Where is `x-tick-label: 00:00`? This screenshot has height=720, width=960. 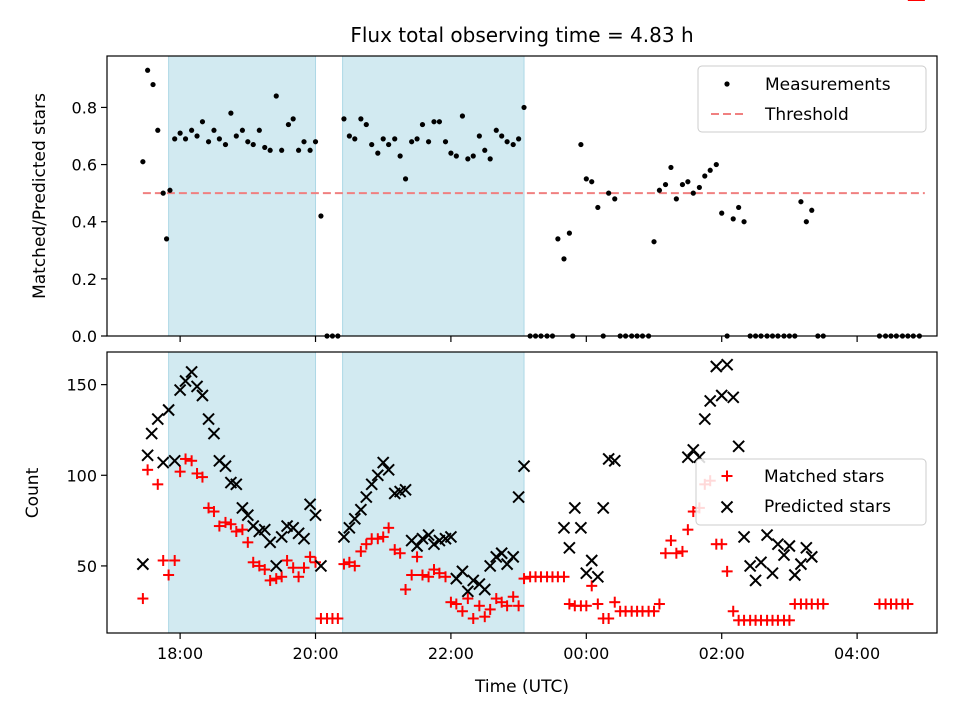
x-tick-label: 00:00 is located at coordinates (586, 653).